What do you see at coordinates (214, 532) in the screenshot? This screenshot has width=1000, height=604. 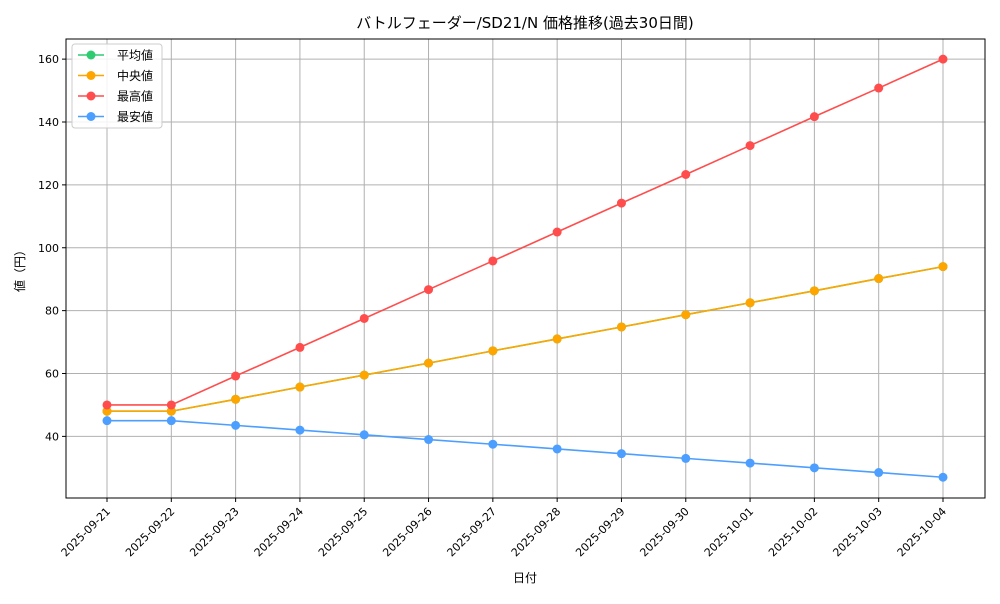 I see `x-tick-label: 2025-09-23` at bounding box center [214, 532].